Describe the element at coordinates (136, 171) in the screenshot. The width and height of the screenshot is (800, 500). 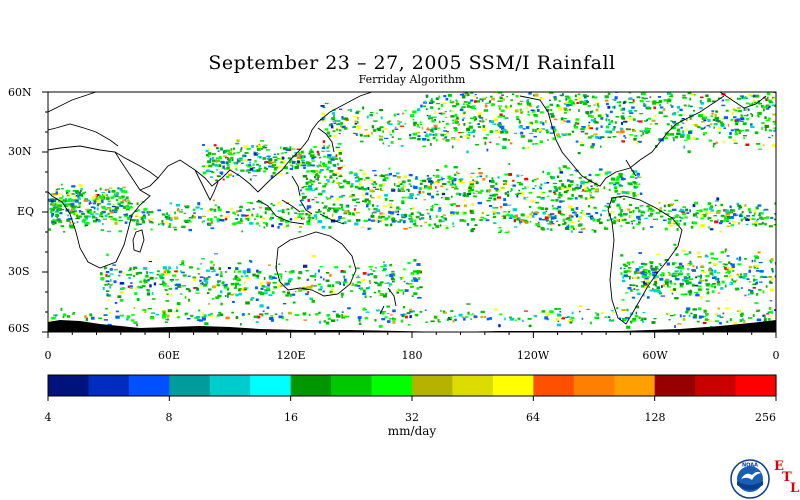
I see `arabia-coast` at that location.